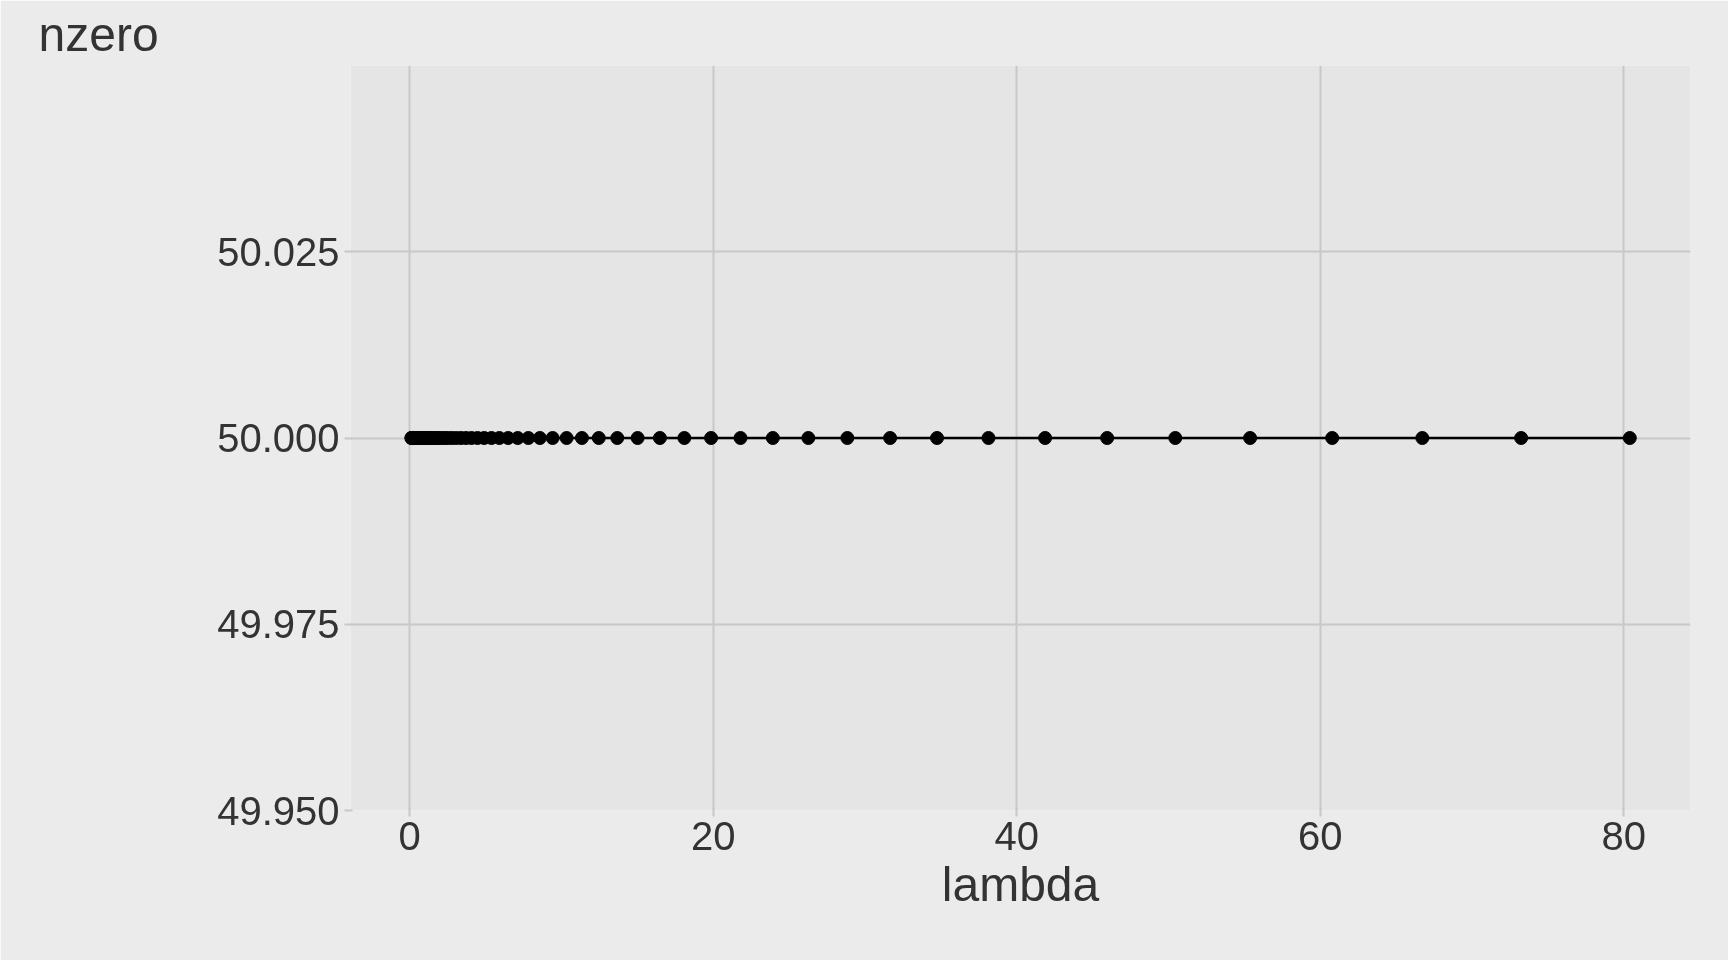 Image resolution: width=1728 pixels, height=960 pixels. What do you see at coordinates (713, 835) in the screenshot?
I see `x-tick-label: 20` at bounding box center [713, 835].